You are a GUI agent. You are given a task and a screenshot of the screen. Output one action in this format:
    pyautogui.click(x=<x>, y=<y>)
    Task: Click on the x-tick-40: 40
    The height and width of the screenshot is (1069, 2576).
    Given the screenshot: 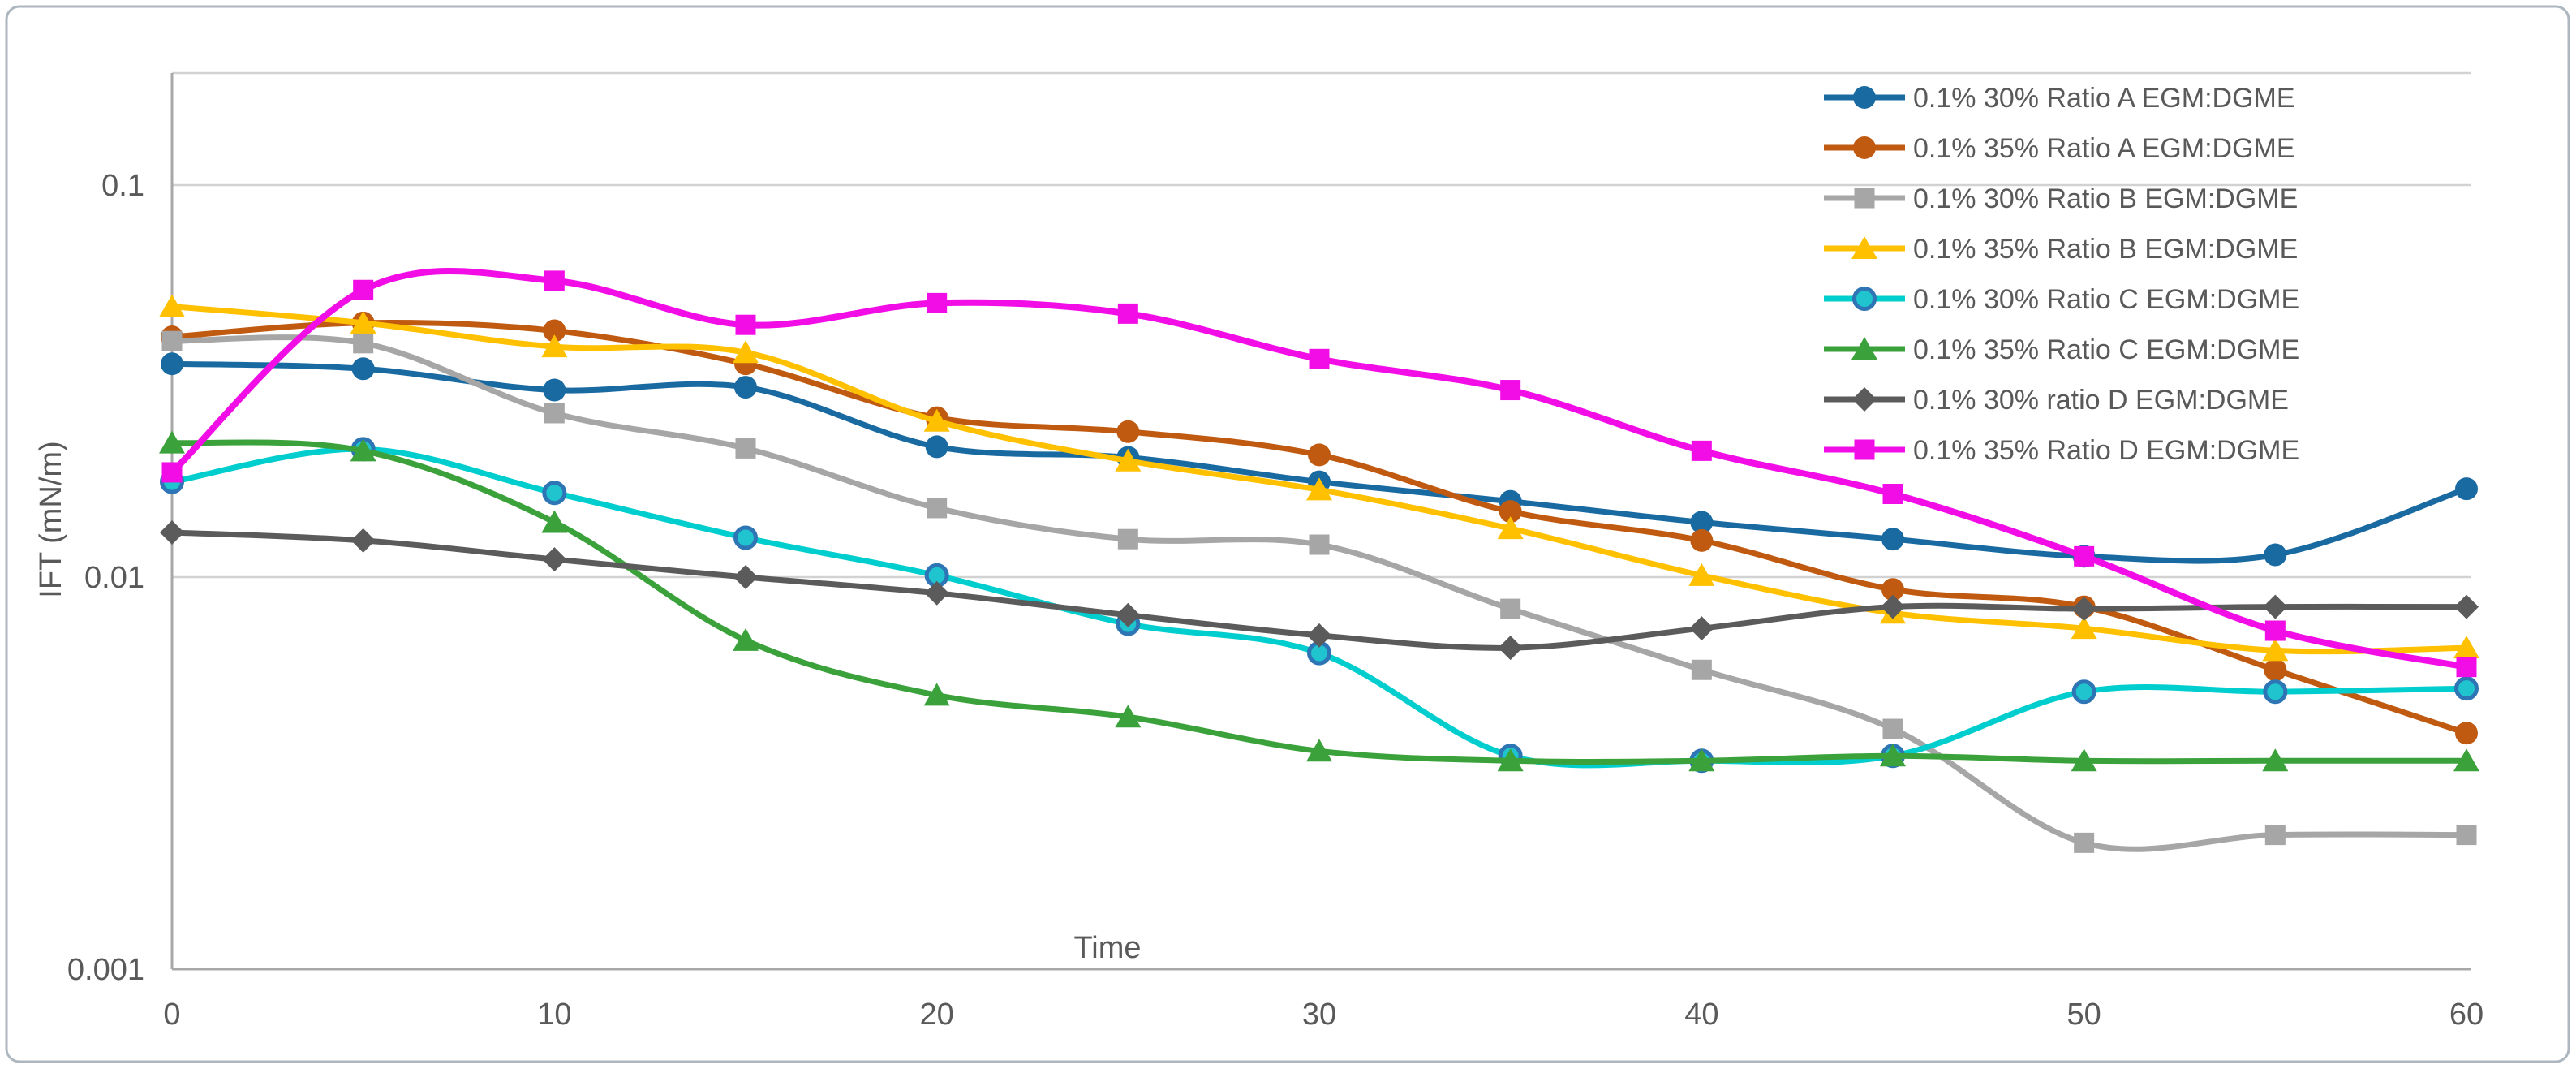 What is the action you would take?
    pyautogui.click(x=1701, y=1015)
    